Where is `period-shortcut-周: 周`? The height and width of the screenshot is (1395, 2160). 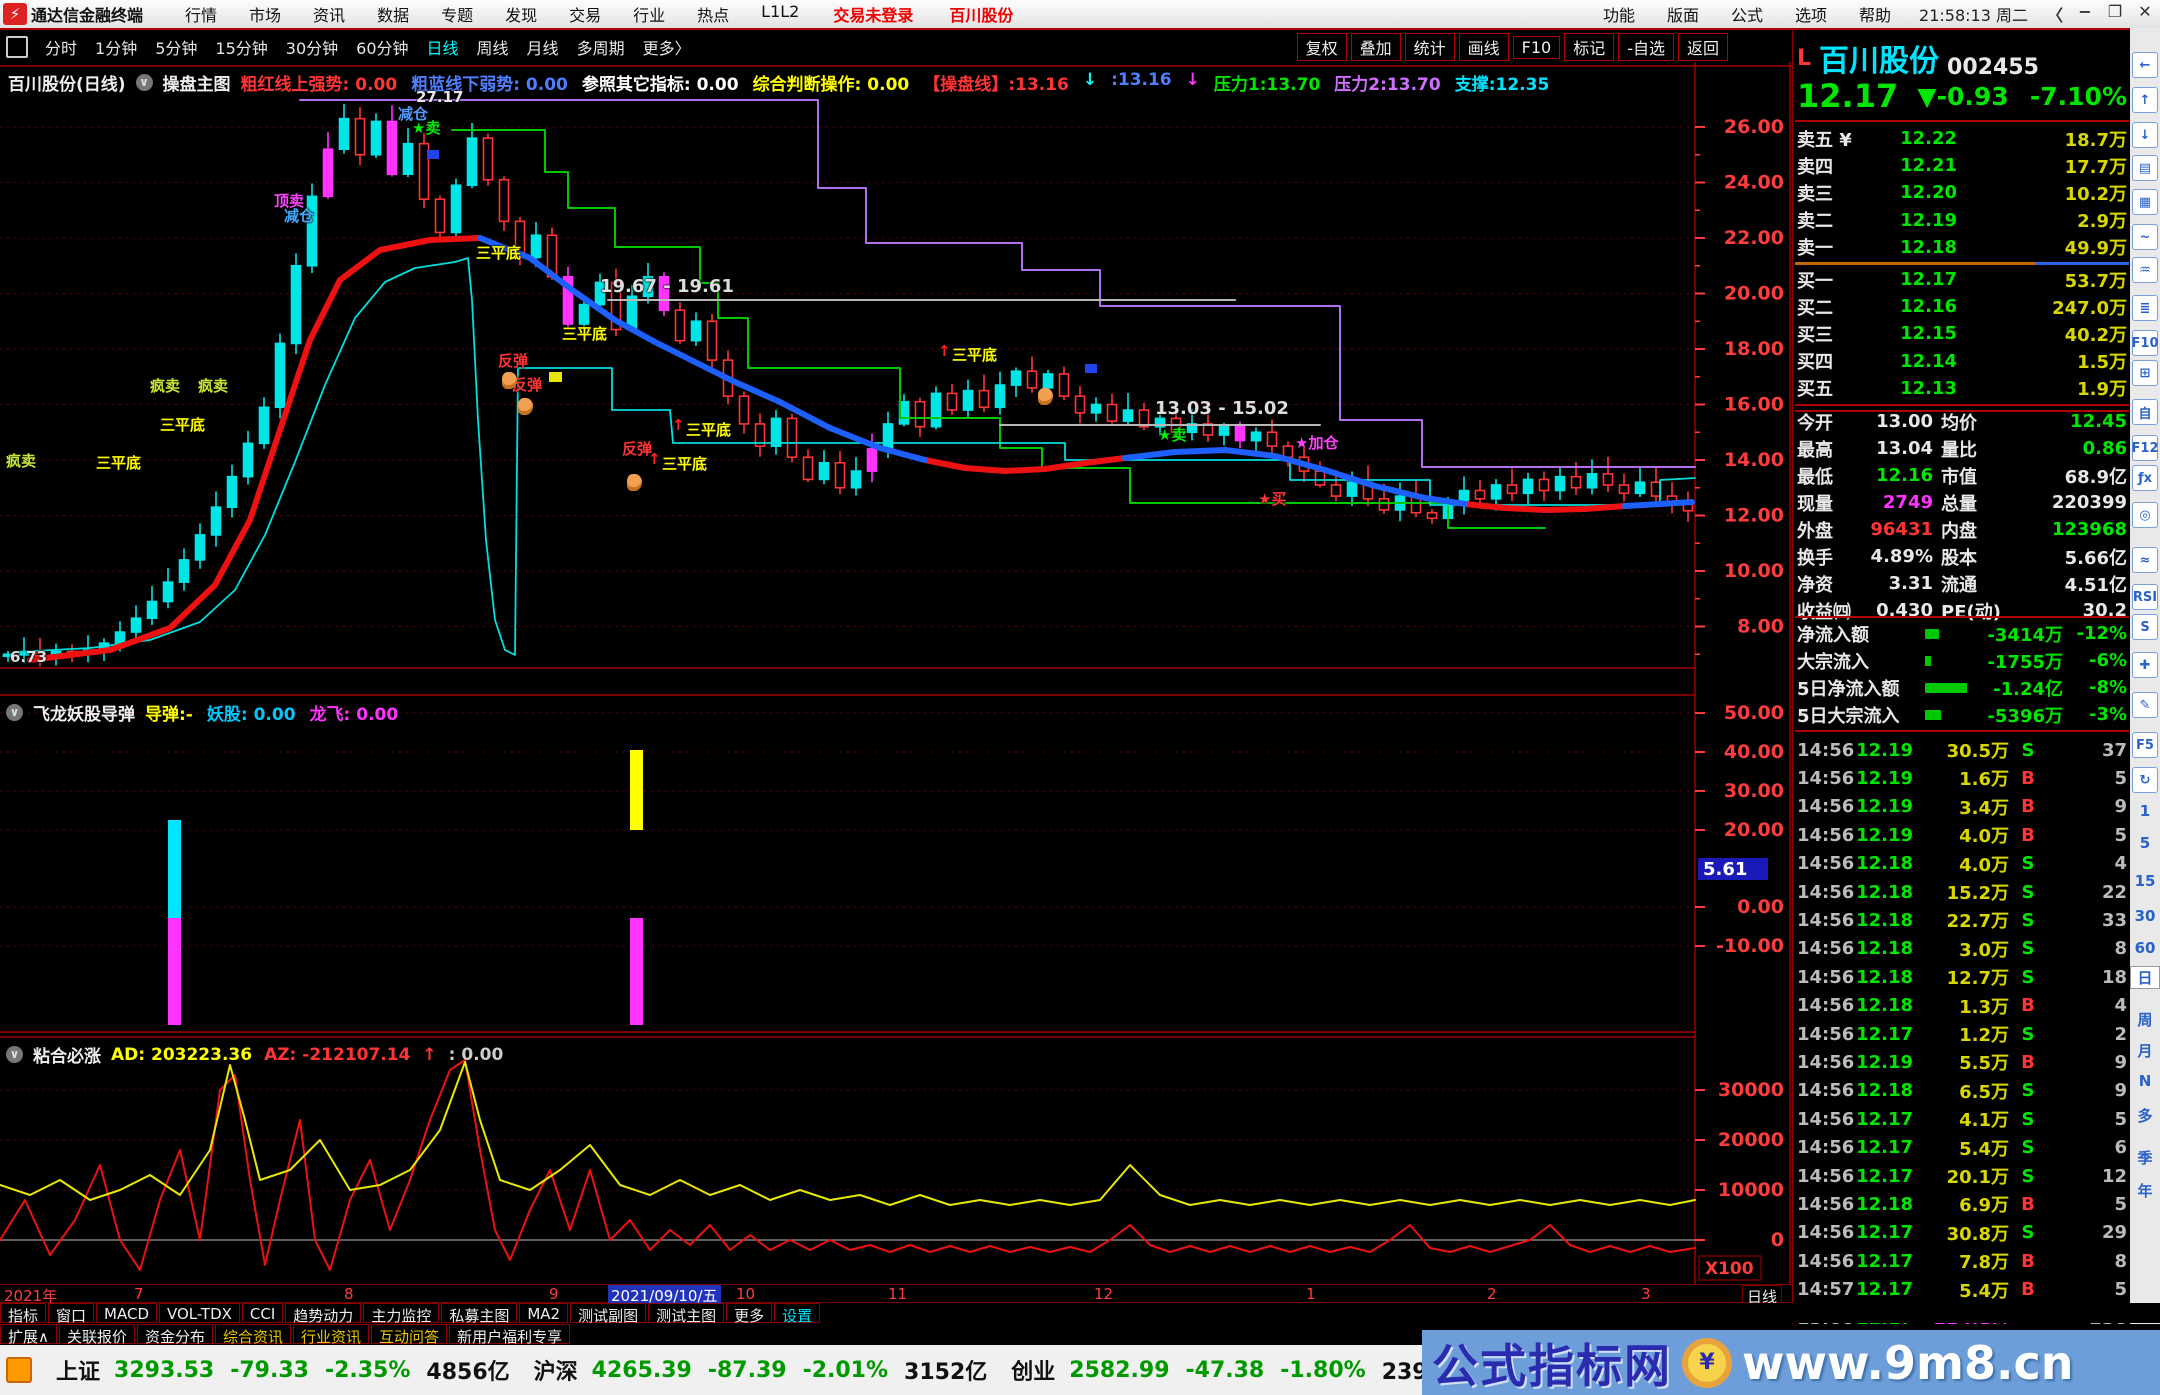
period-shortcut-周: 周 is located at coordinates (2145, 1020).